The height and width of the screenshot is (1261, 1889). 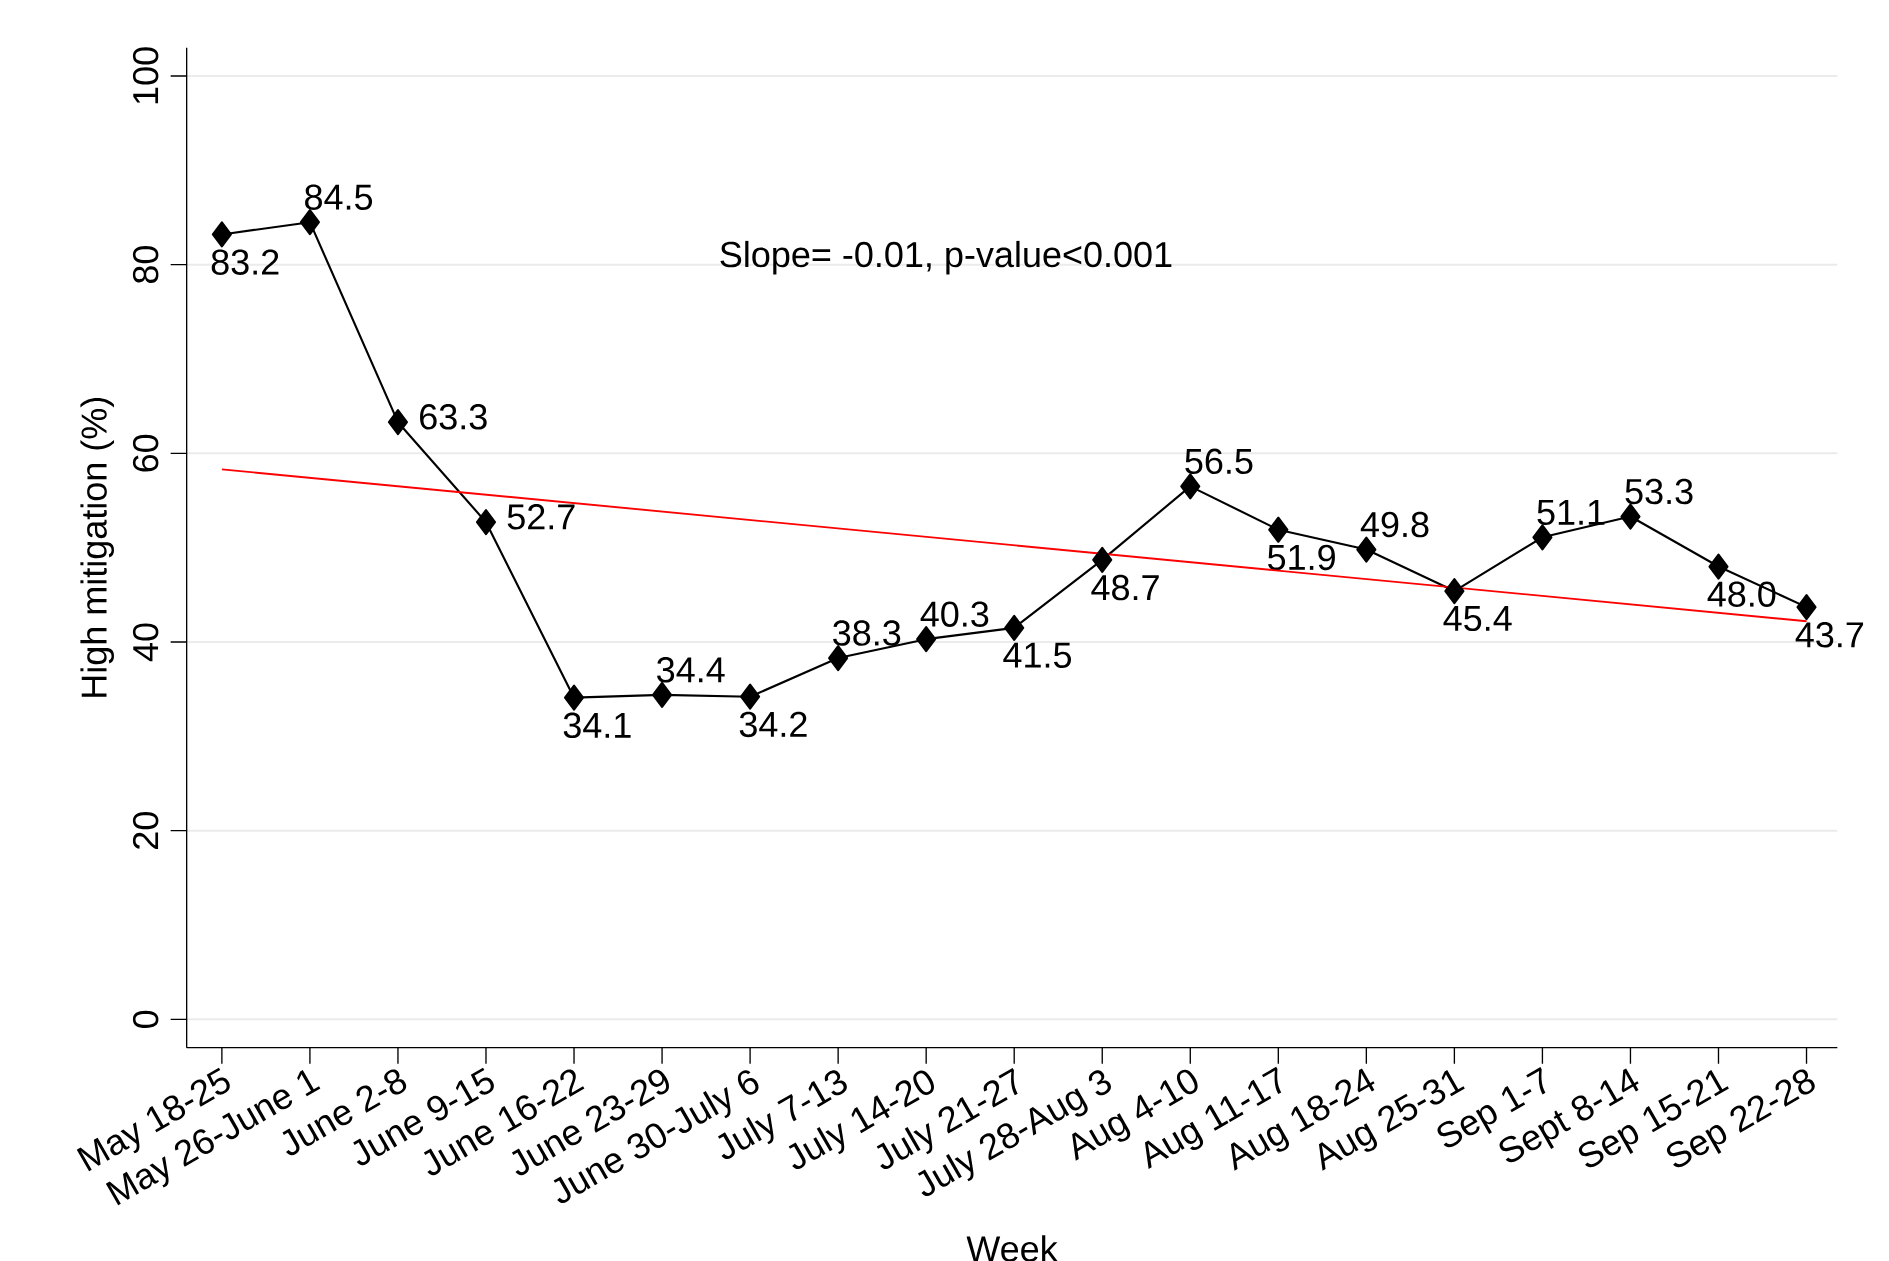 I want to click on data-label: 48.7, so click(x=1125, y=587).